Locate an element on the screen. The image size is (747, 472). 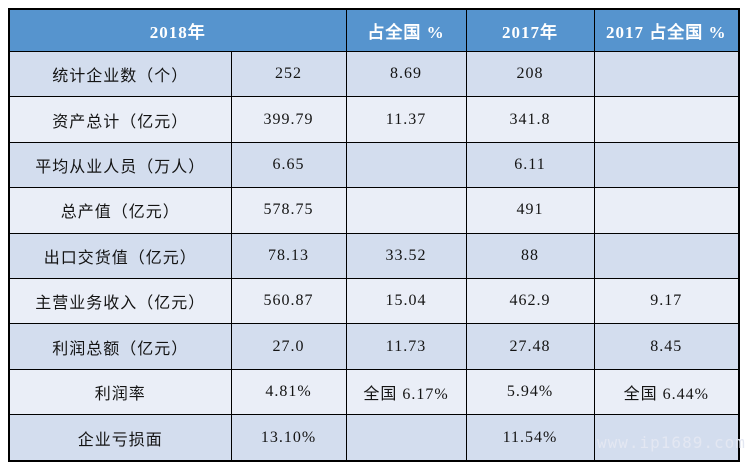
cell-share-2018: 11.37 is located at coordinates (406, 119).